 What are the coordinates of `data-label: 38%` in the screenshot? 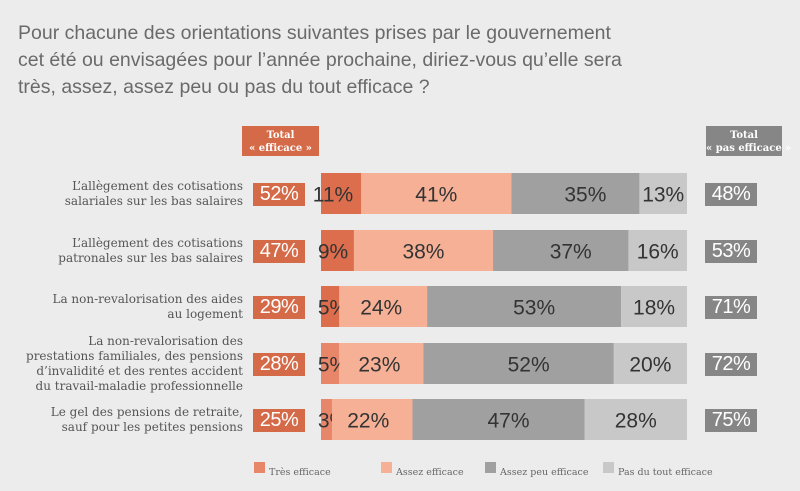 It's located at (423, 252).